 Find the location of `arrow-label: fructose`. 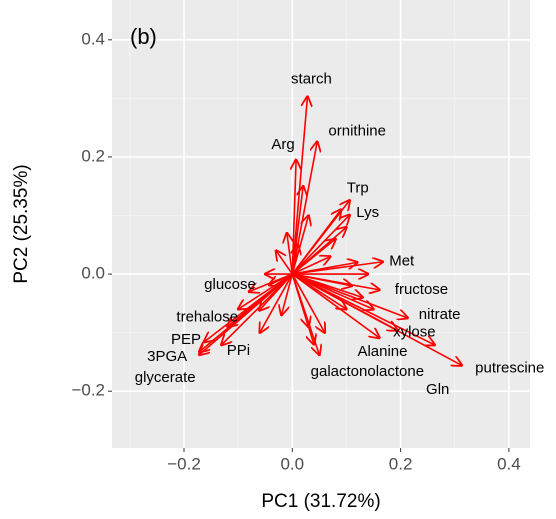

arrow-label: fructose is located at coordinates (421, 289).